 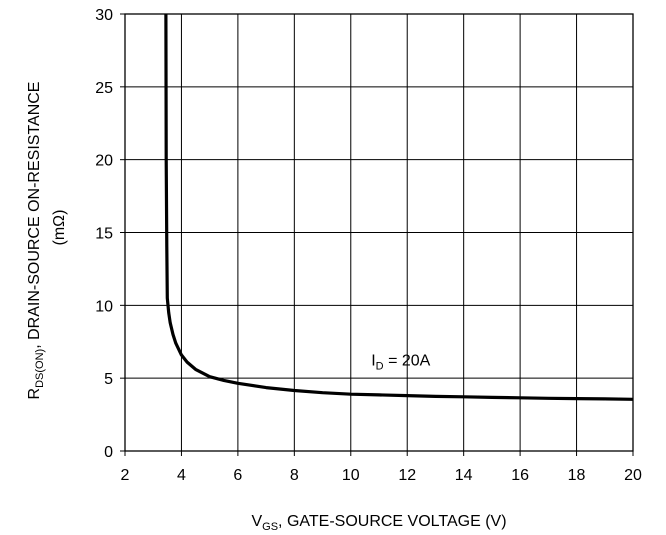 I want to click on annotation-sub: D, so click(x=380, y=366).